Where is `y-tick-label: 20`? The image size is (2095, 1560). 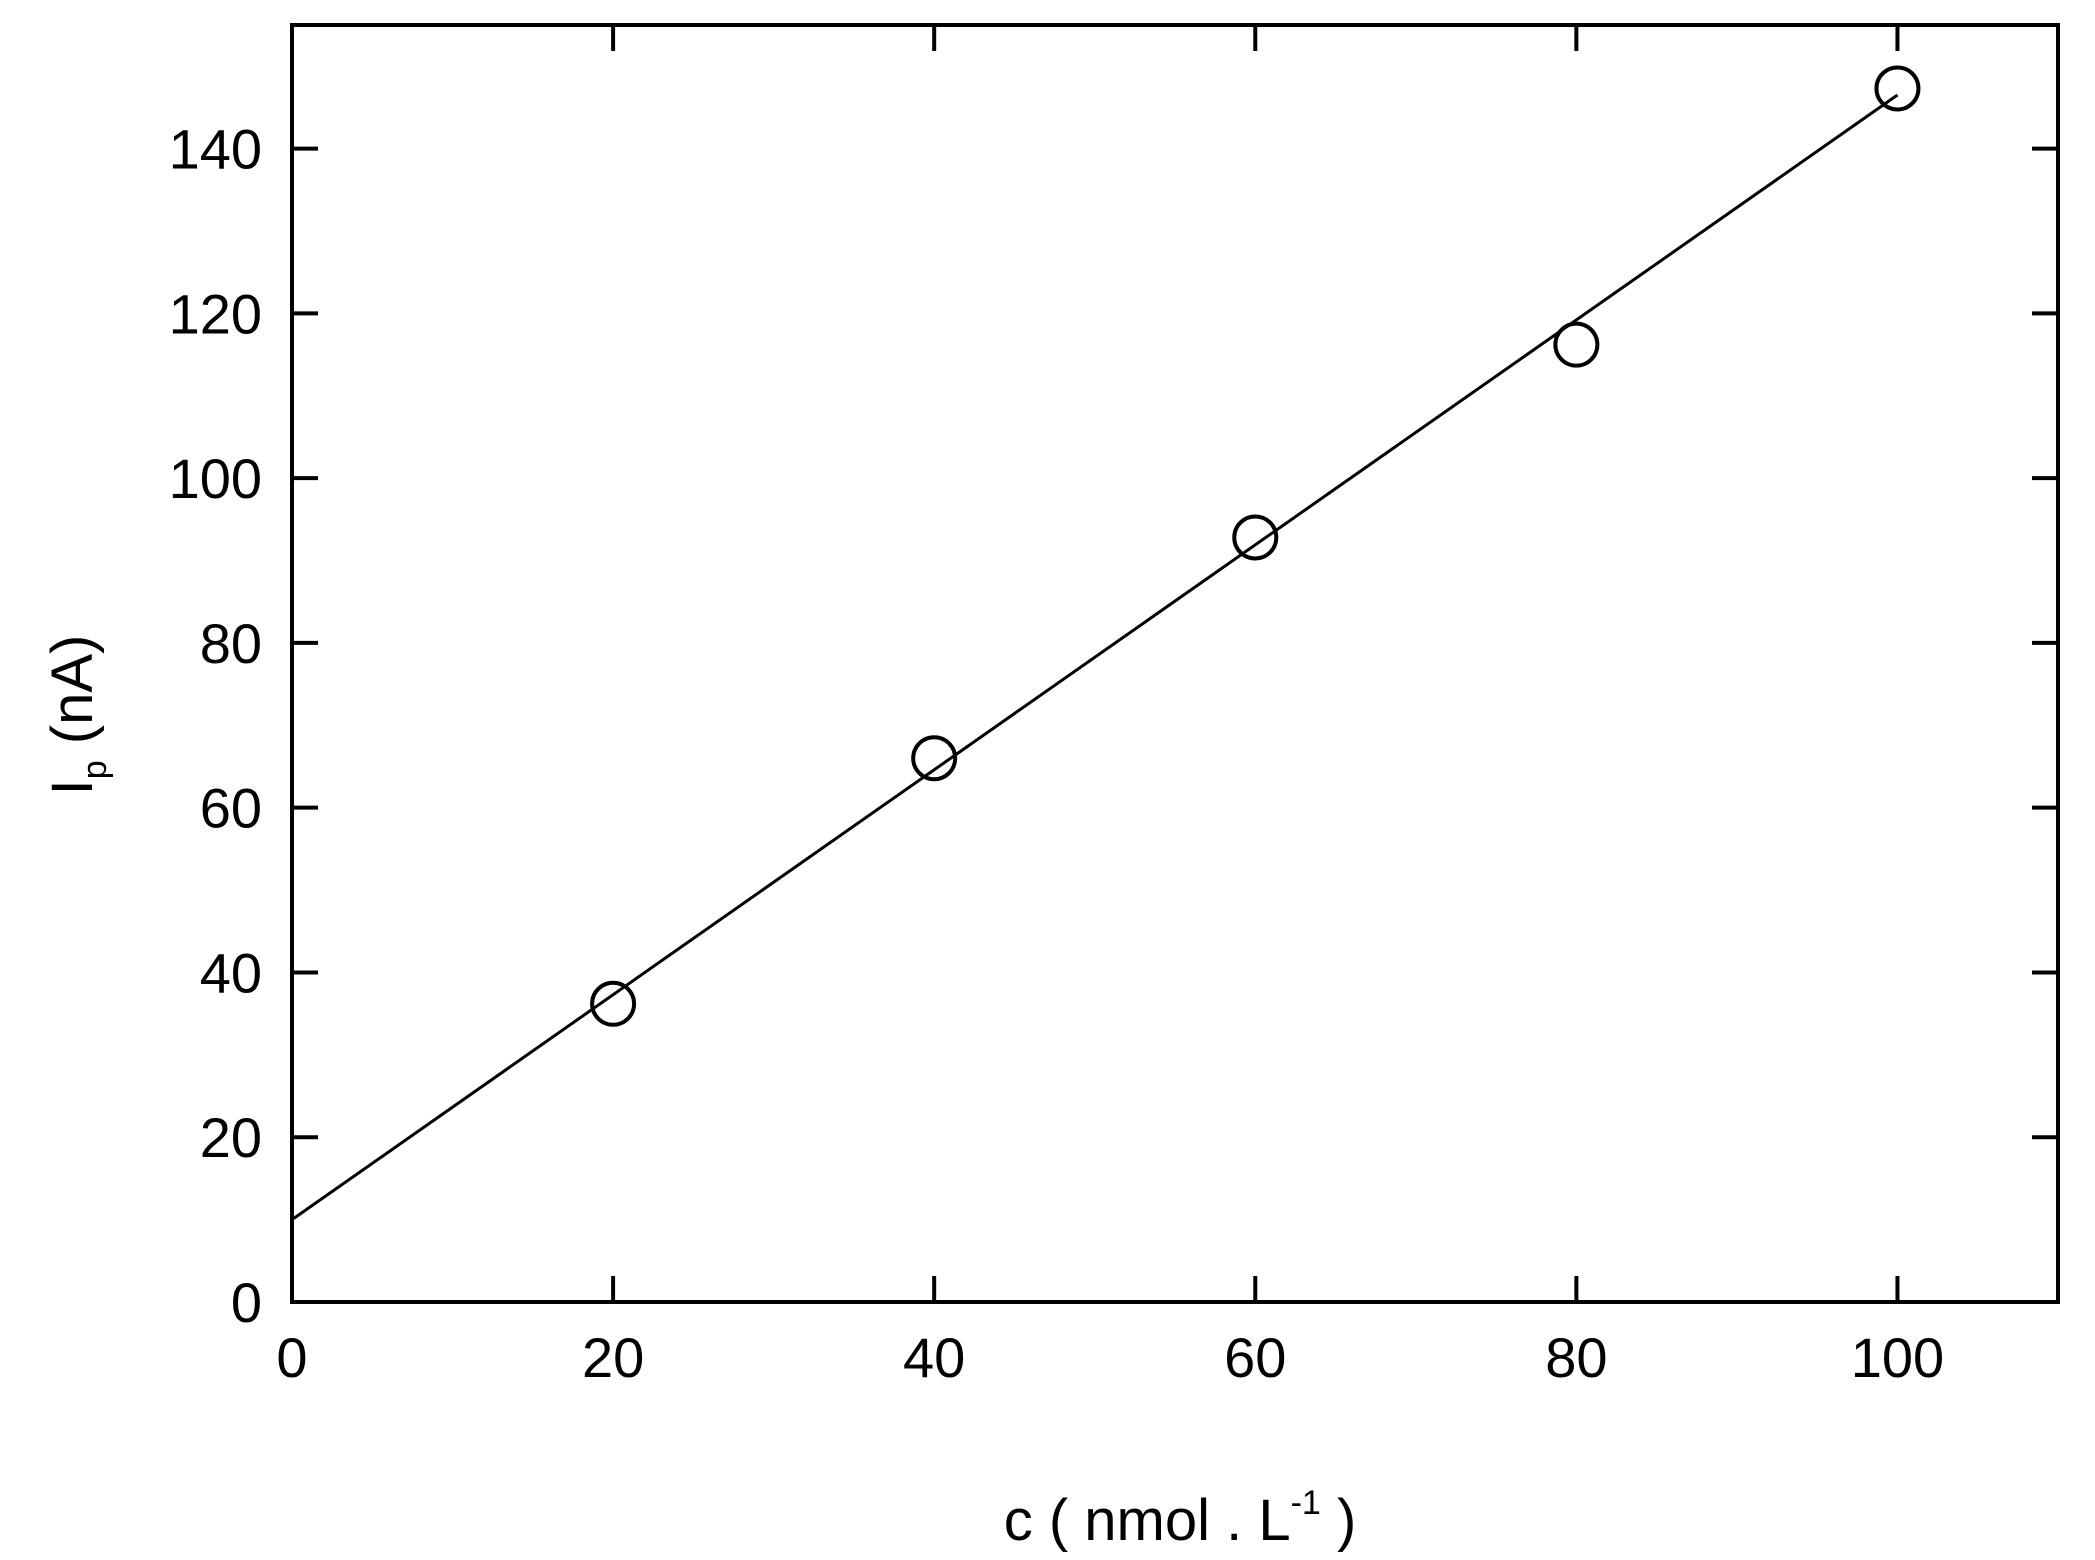 y-tick-label: 20 is located at coordinates (231, 1137).